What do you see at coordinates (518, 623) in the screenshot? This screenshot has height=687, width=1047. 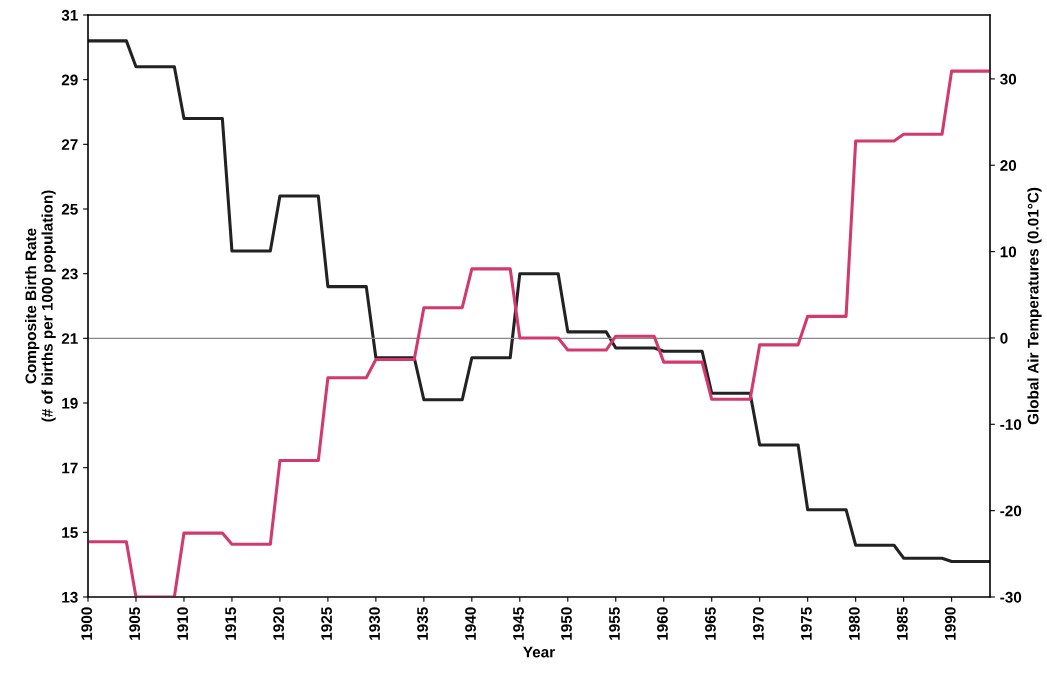 I see `x-tick-label: 1945` at bounding box center [518, 623].